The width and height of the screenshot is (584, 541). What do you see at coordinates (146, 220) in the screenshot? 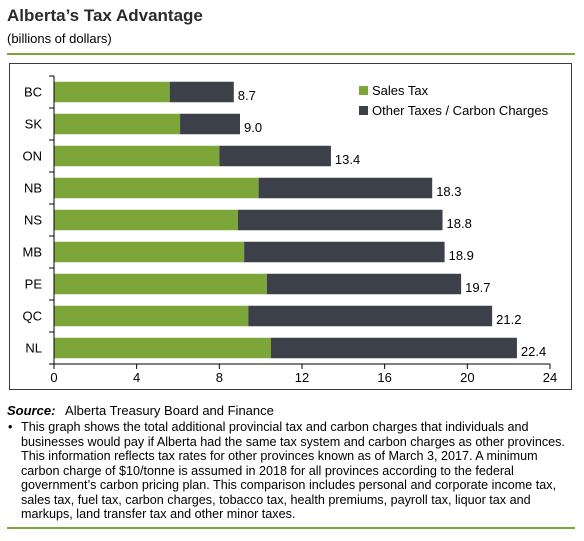
I see `bar-ns-sales-tax` at bounding box center [146, 220].